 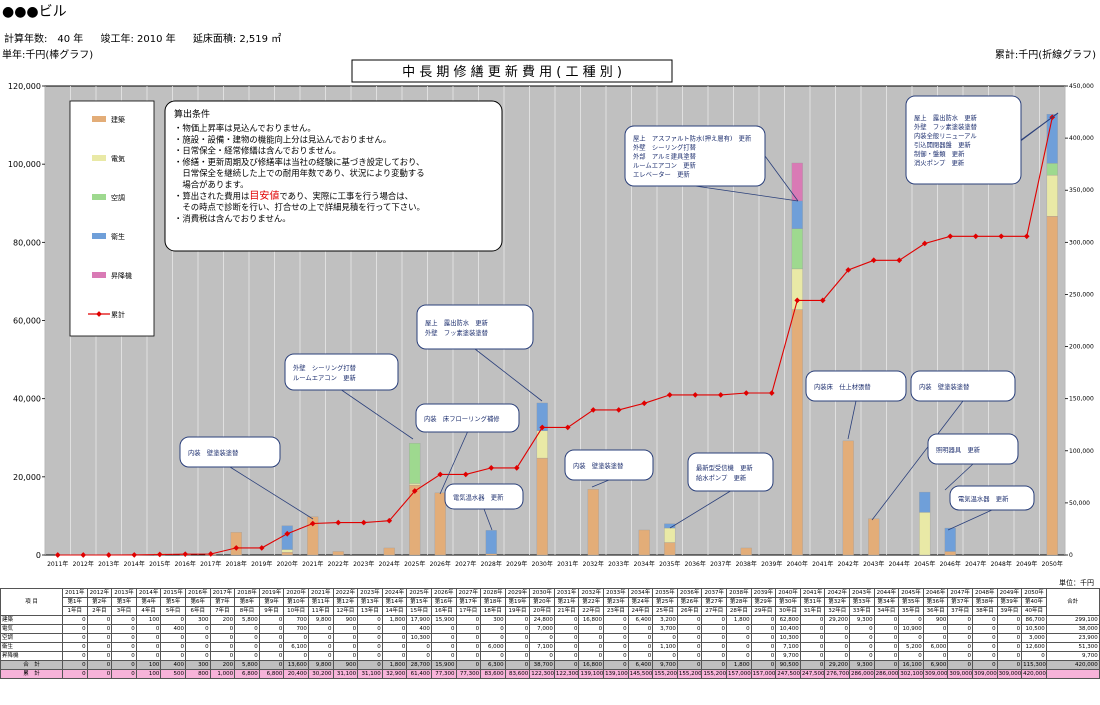 I want to click on x-tick-label: 2018年, so click(x=236, y=564).